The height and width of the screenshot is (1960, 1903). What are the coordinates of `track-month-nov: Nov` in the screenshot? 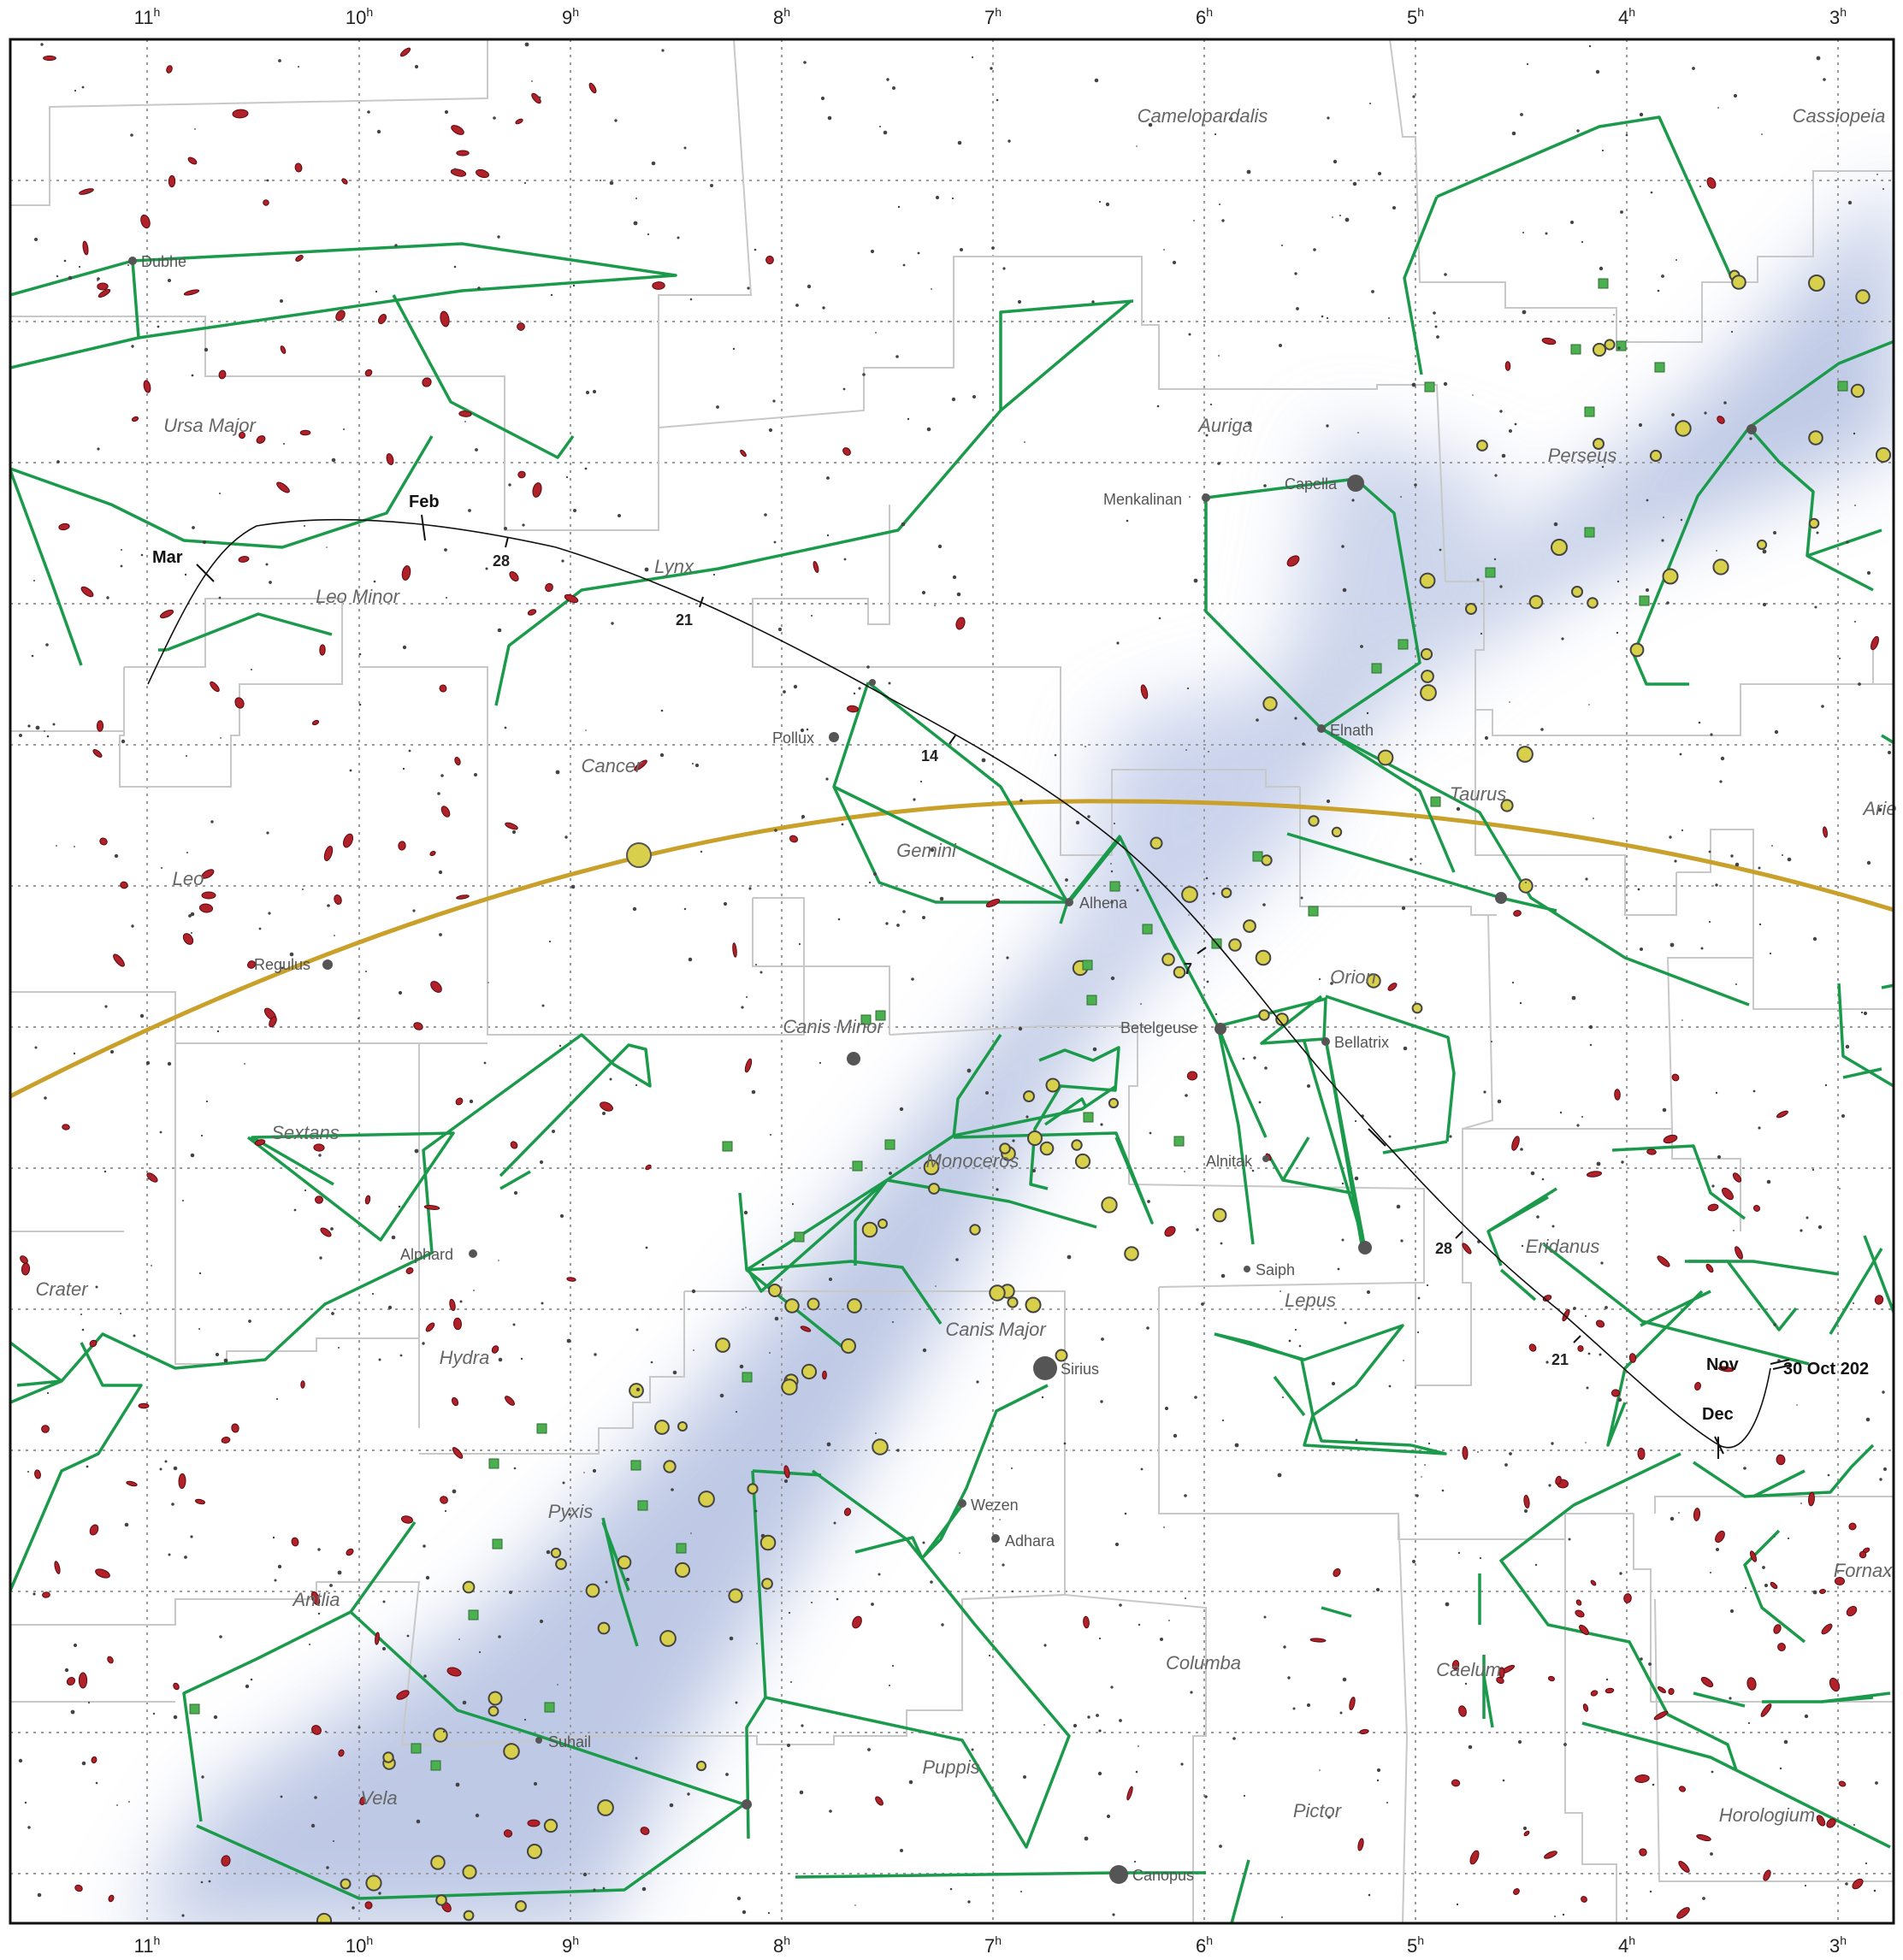 It's located at (1723, 1365).